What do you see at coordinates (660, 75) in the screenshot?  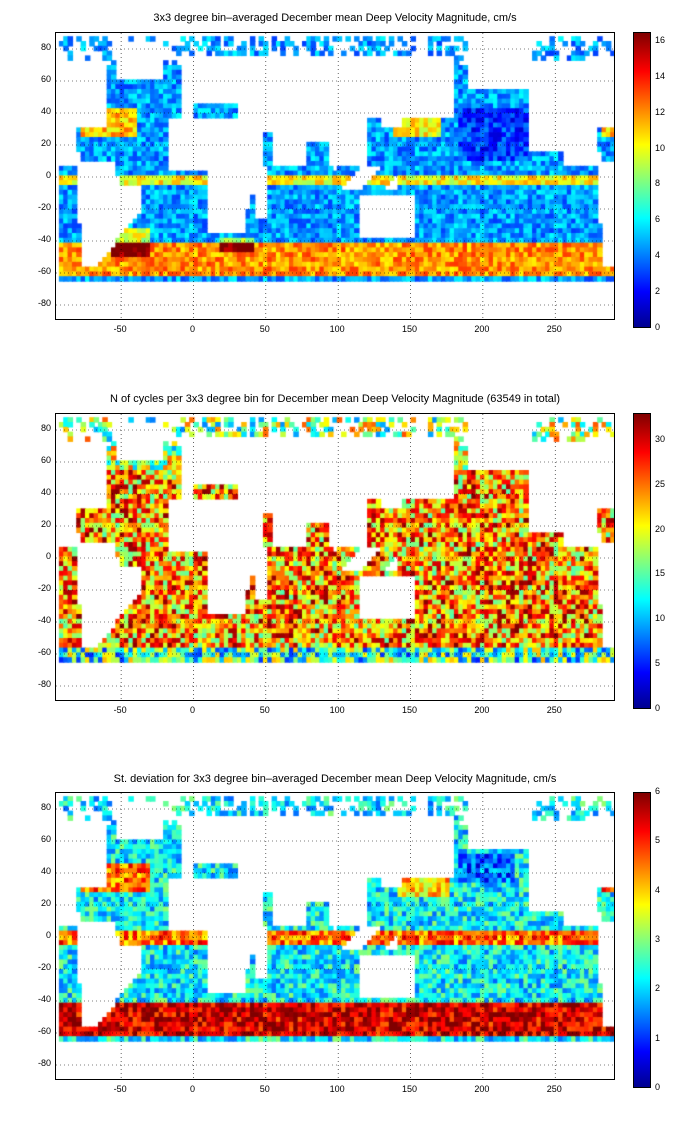 I see `colorbar-tick-label: 14` at bounding box center [660, 75].